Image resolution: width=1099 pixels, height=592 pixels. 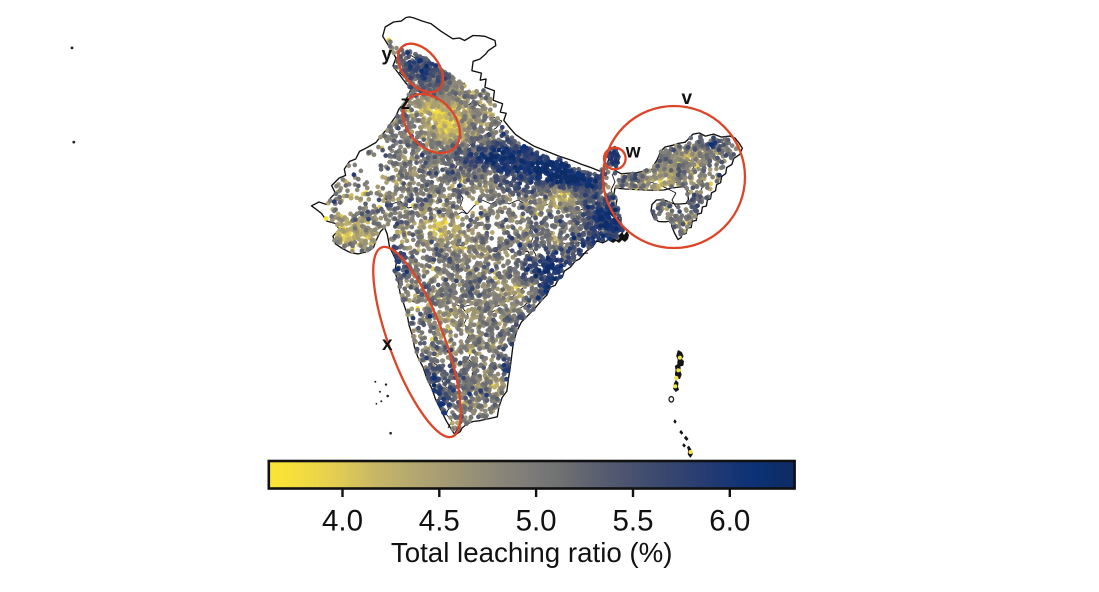 What do you see at coordinates (536, 521) in the screenshot?
I see `svg-text: 5.0` at bounding box center [536, 521].